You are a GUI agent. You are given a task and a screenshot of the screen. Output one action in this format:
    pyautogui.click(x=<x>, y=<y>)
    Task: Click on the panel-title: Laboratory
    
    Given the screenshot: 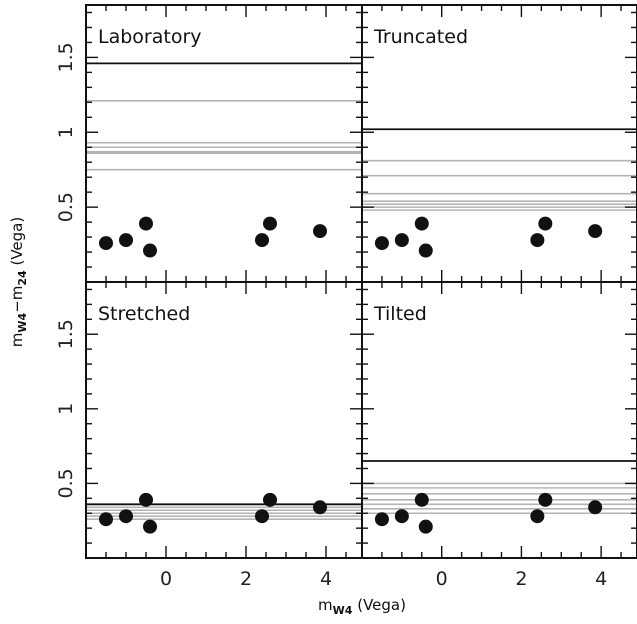 What is the action you would take?
    pyautogui.click(x=150, y=37)
    